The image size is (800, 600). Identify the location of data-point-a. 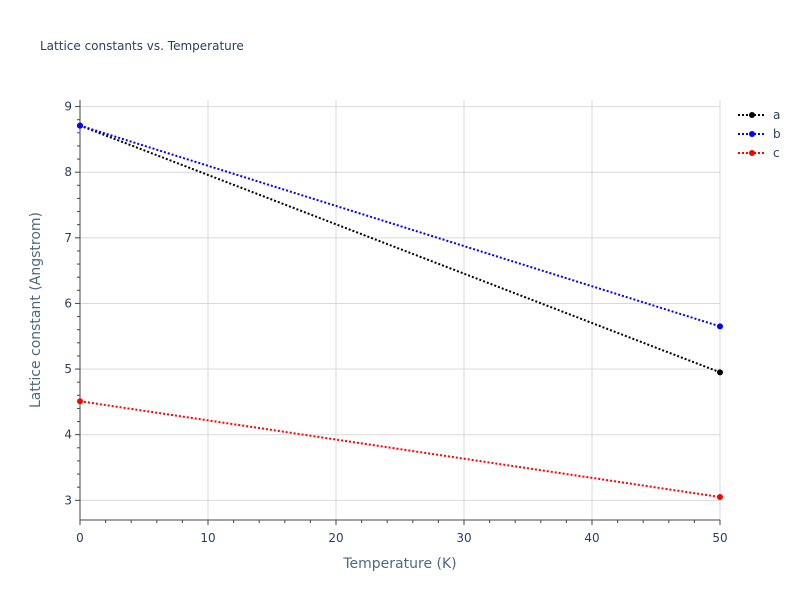
(720, 372).